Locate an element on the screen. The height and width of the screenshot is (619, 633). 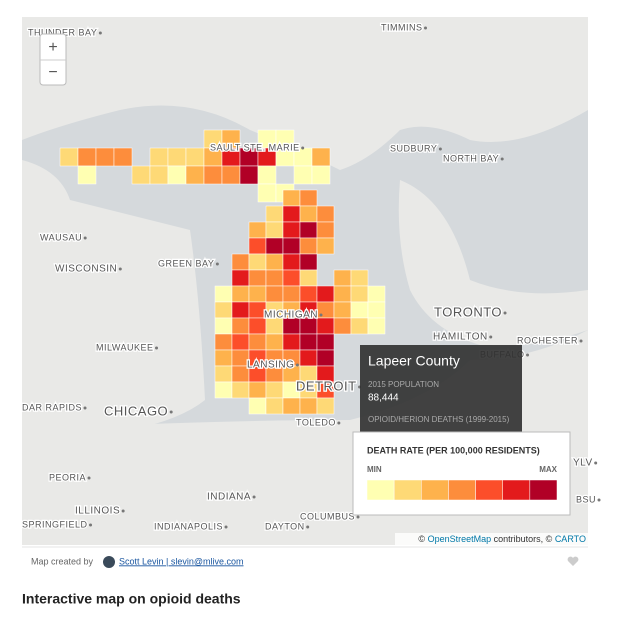
place-label: NORTH BAY is located at coordinates (471, 158).